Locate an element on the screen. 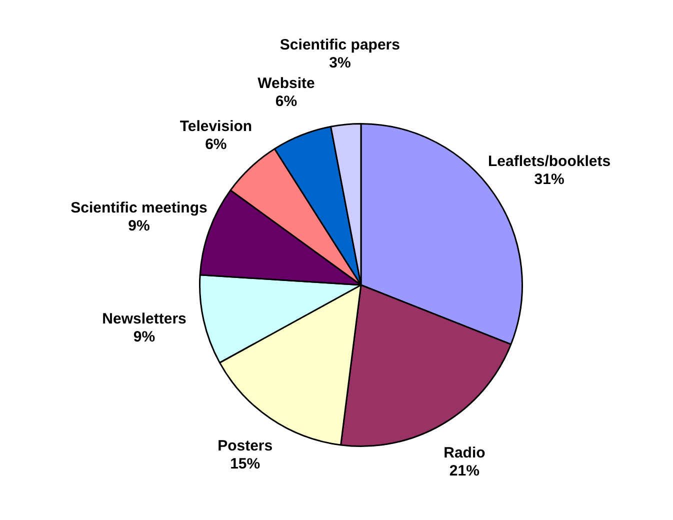  slice-label: Newsletters is located at coordinates (144, 319).